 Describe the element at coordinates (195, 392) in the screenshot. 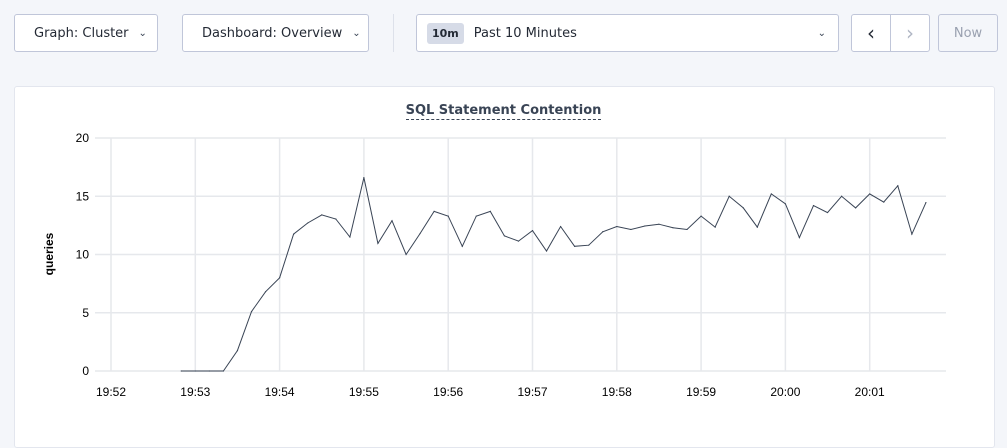

I see `x-tick-label: 19:53` at that location.